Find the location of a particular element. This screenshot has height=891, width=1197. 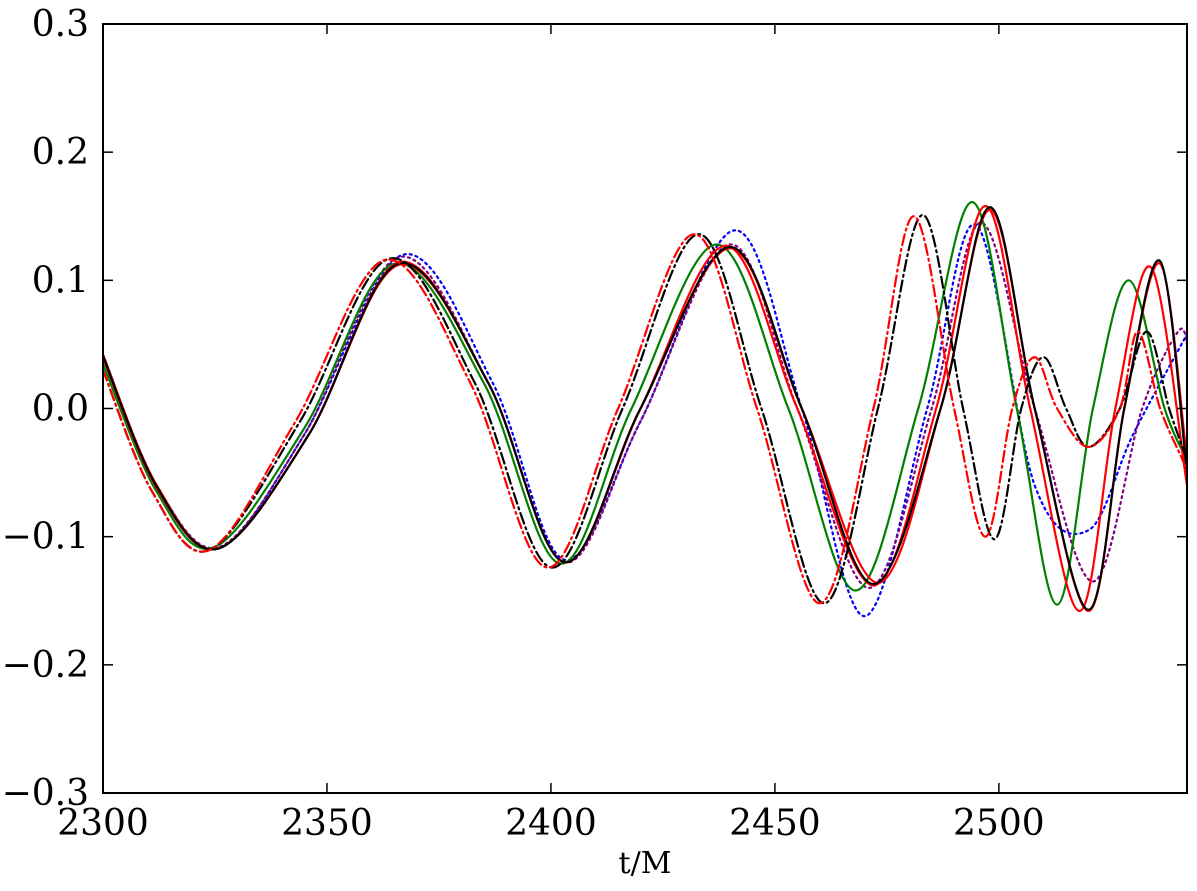

y-tick-label: −0.2 is located at coordinates (45, 665).